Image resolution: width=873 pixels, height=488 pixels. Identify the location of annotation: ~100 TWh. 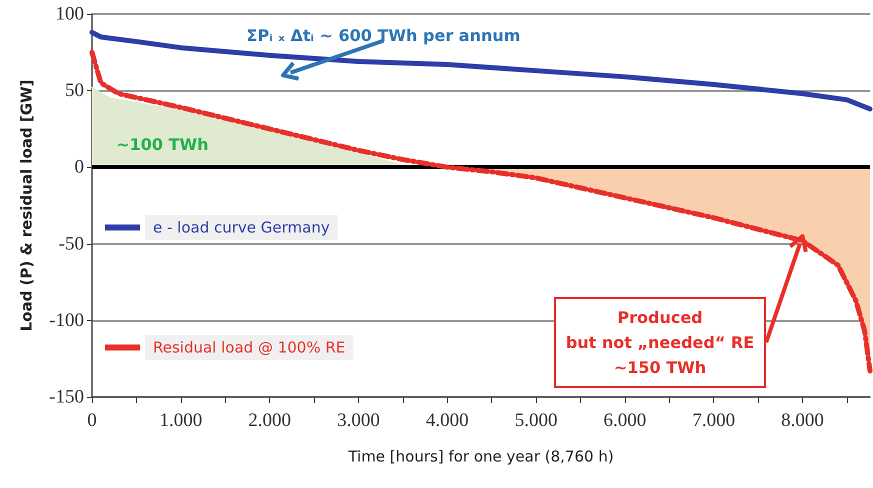
(162, 145).